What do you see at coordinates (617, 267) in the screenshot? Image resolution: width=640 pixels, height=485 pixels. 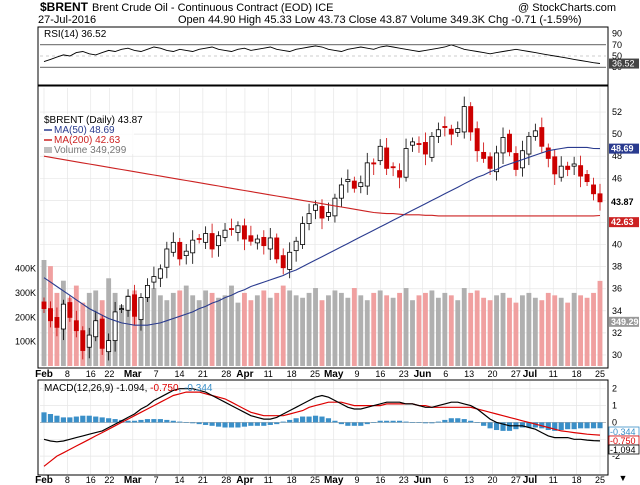 I see `price-tick-38: 38` at bounding box center [617, 267].